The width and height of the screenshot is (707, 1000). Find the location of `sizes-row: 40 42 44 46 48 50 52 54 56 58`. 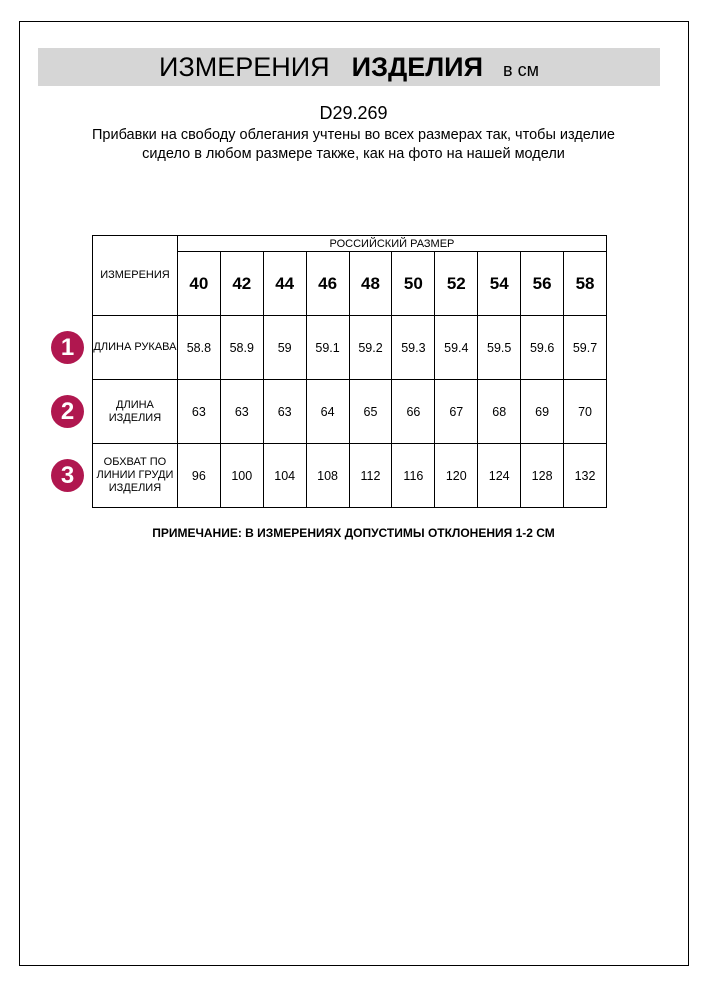

sizes-row: 40 42 44 46 48 50 52 54 56 58 is located at coordinates (350, 283).